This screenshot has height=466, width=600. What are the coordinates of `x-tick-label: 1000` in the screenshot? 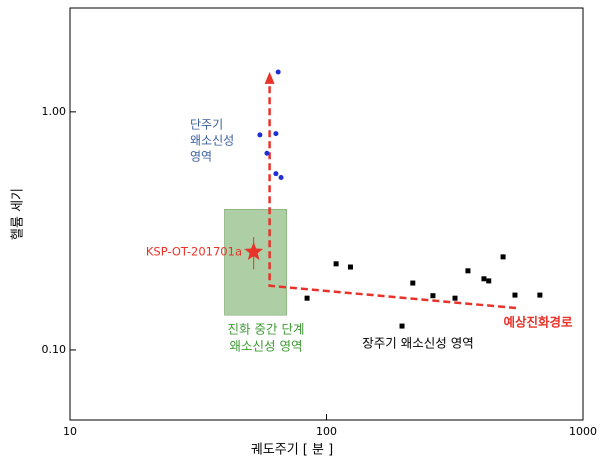 It's located at (583, 431).